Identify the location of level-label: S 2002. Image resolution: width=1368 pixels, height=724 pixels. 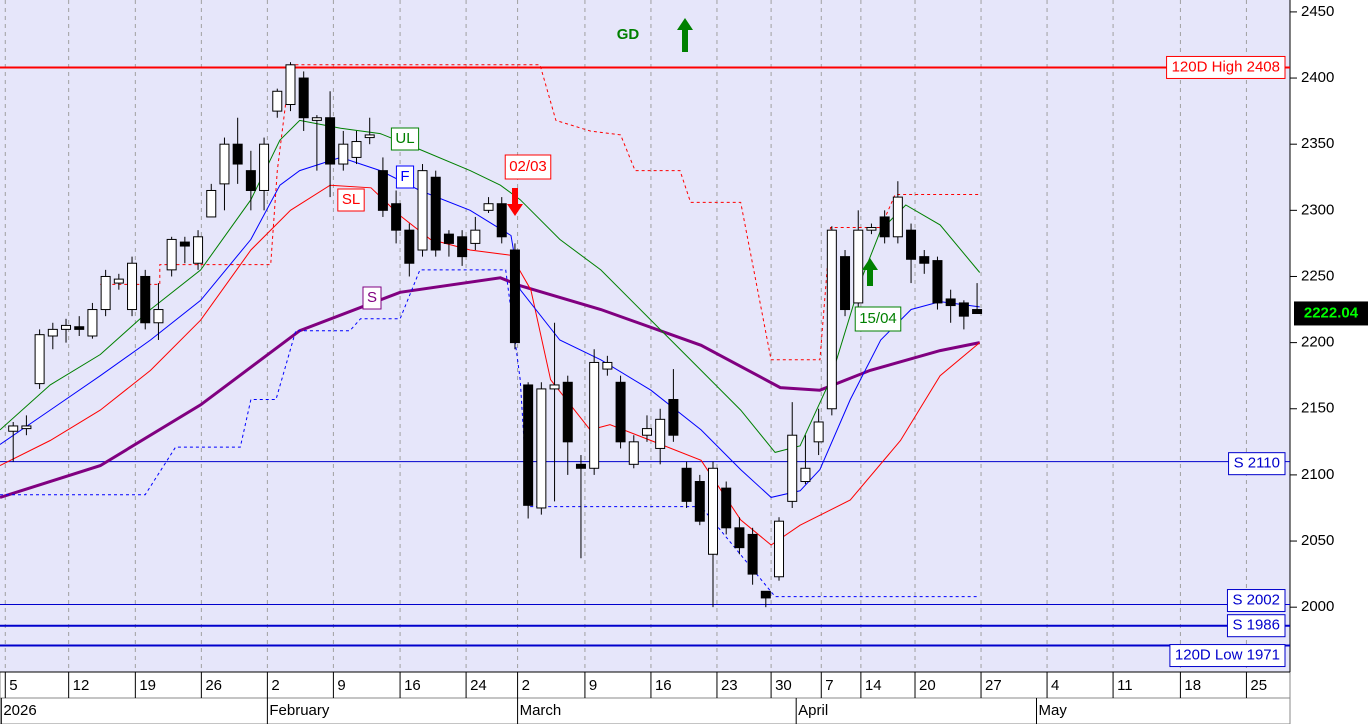
(1256, 600).